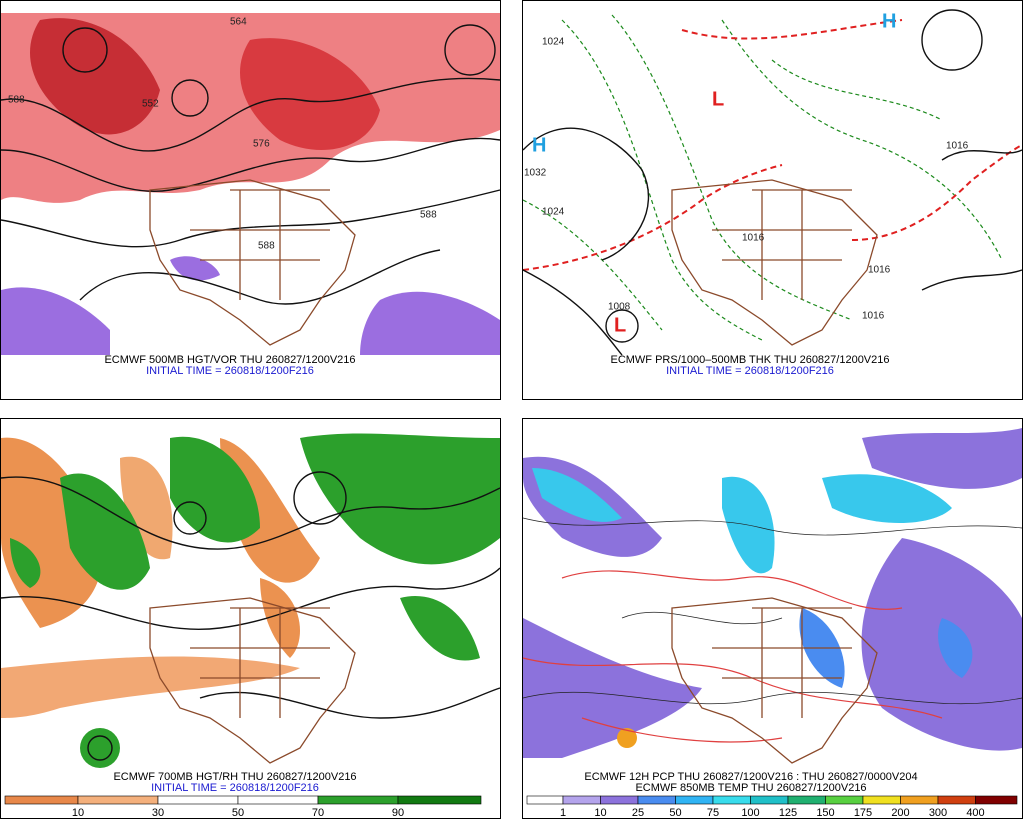 The height and width of the screenshot is (819, 1024). I want to click on contour-label: 564, so click(238, 22).